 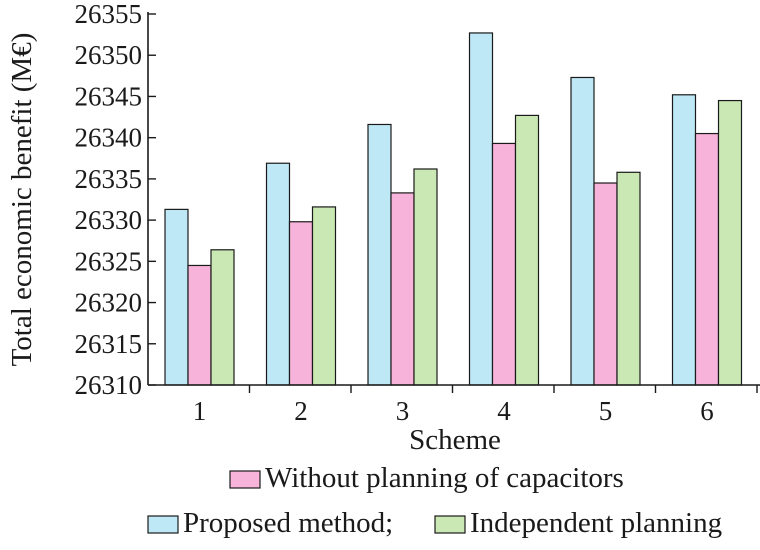 I want to click on y-tick-label: 26355, so click(x=109, y=14).